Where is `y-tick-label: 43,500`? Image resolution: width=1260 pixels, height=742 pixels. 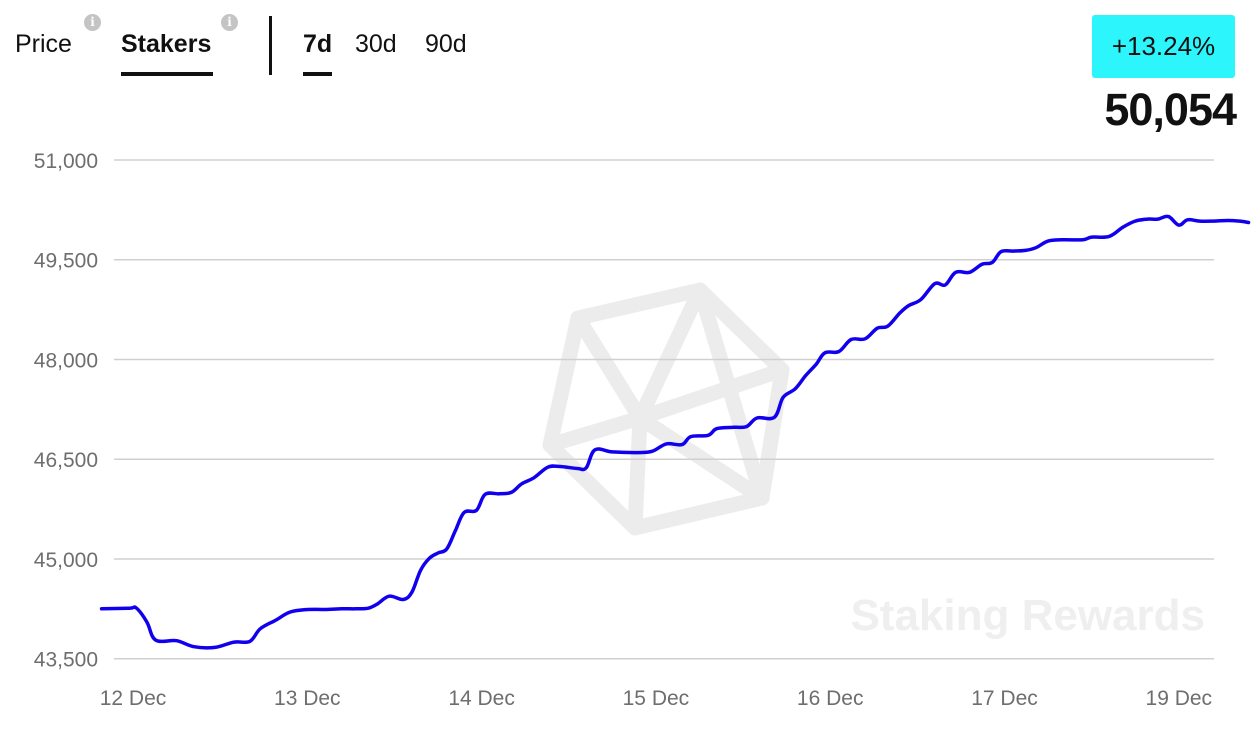 y-tick-label: 43,500 is located at coordinates (66, 660).